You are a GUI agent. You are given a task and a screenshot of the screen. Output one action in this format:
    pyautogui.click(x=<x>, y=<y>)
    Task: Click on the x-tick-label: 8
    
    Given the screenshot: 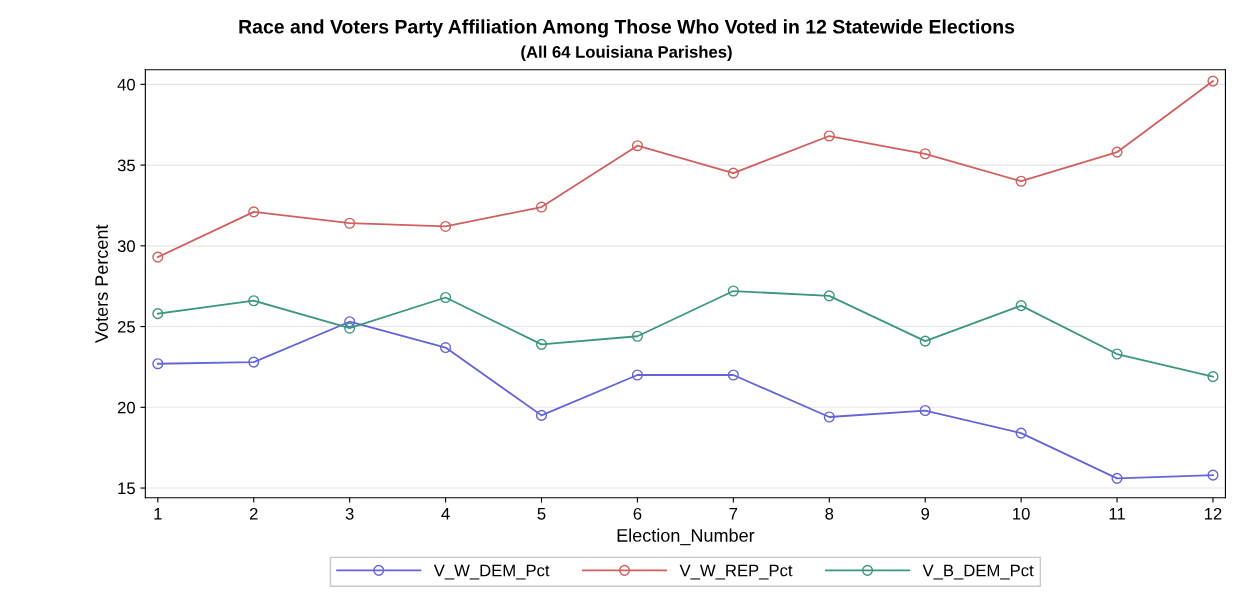 What is the action you would take?
    pyautogui.click(x=829, y=513)
    